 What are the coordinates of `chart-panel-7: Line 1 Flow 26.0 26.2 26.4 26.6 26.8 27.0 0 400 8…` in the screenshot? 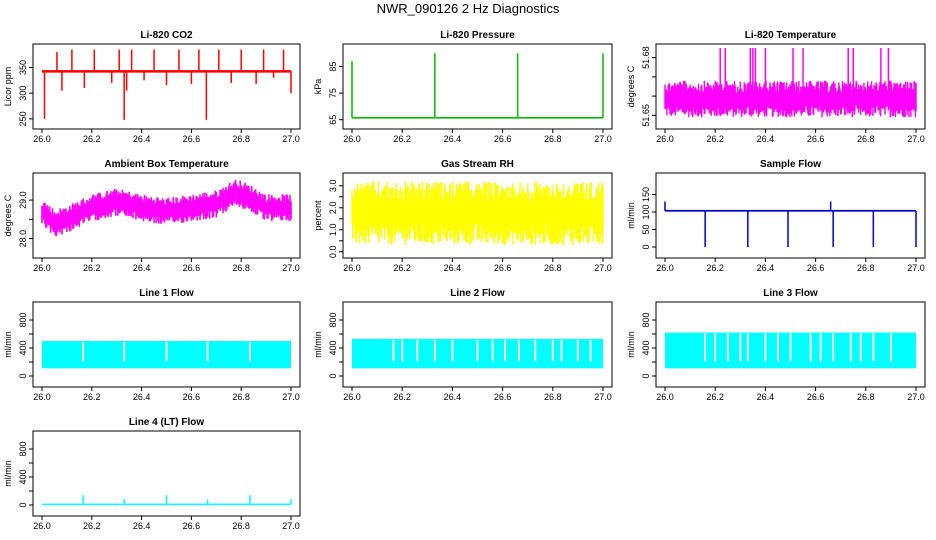 It's located at (152, 345).